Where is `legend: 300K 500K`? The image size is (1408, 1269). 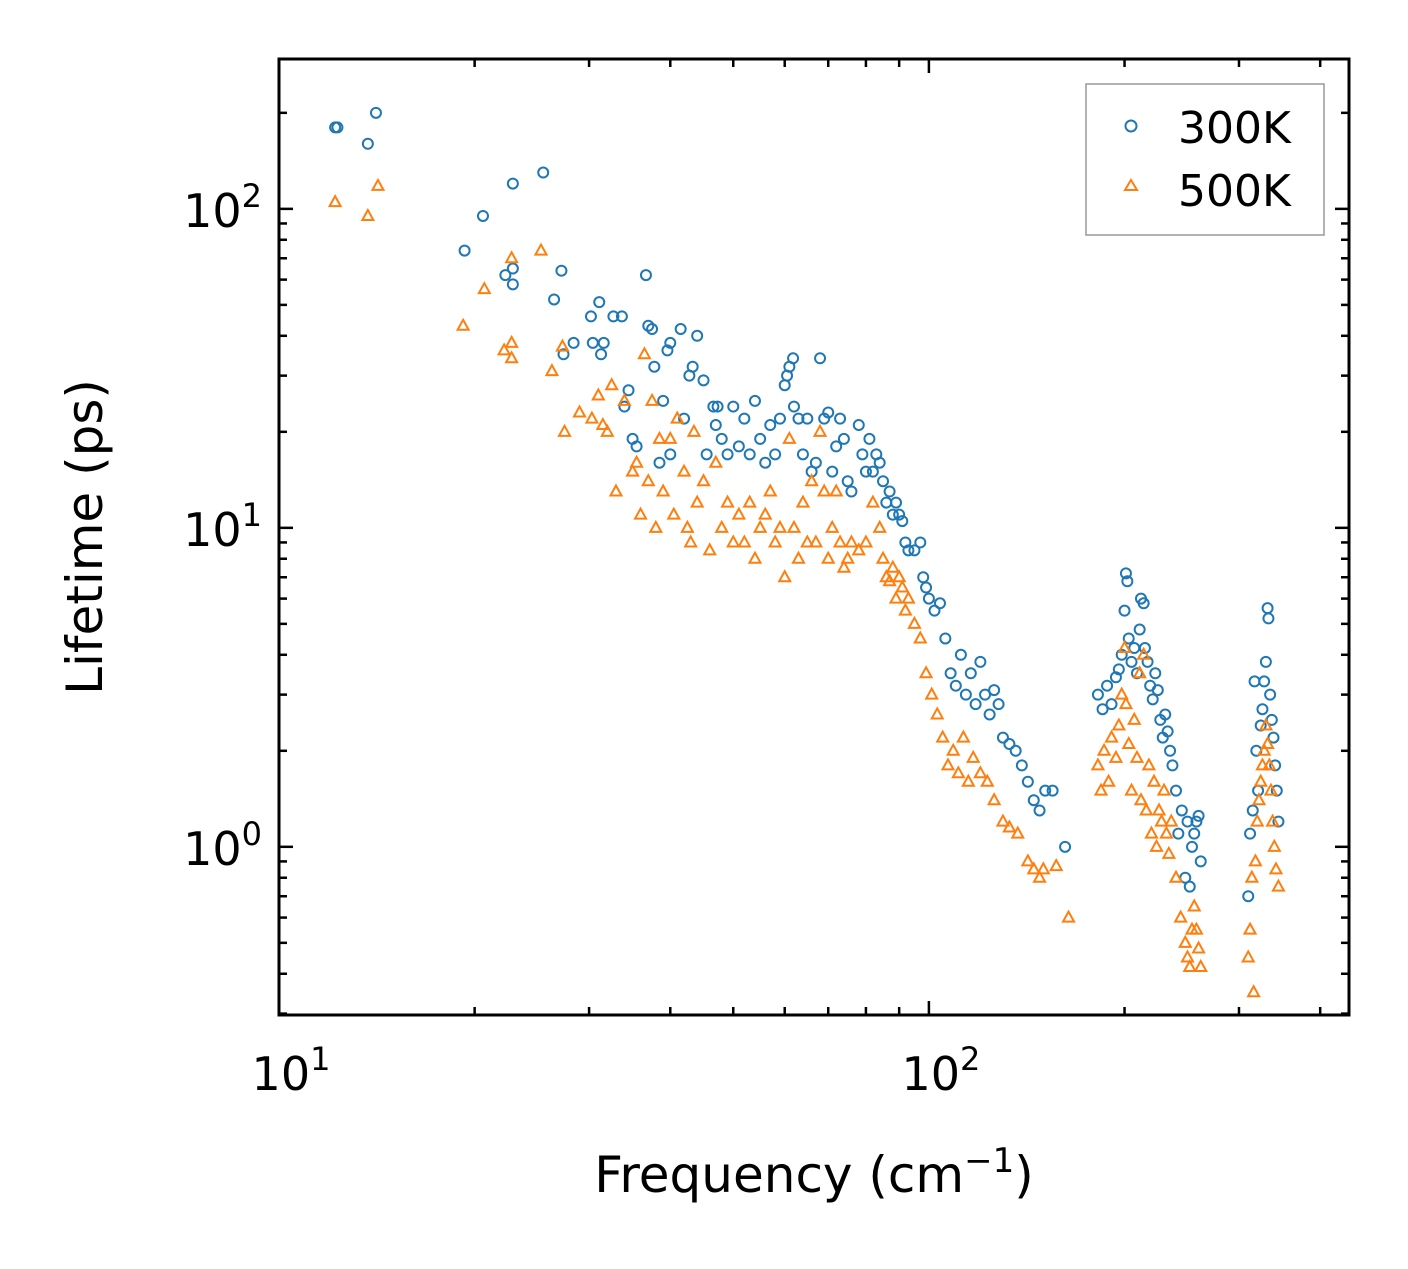 legend: 300K 500K is located at coordinates (1205, 159).